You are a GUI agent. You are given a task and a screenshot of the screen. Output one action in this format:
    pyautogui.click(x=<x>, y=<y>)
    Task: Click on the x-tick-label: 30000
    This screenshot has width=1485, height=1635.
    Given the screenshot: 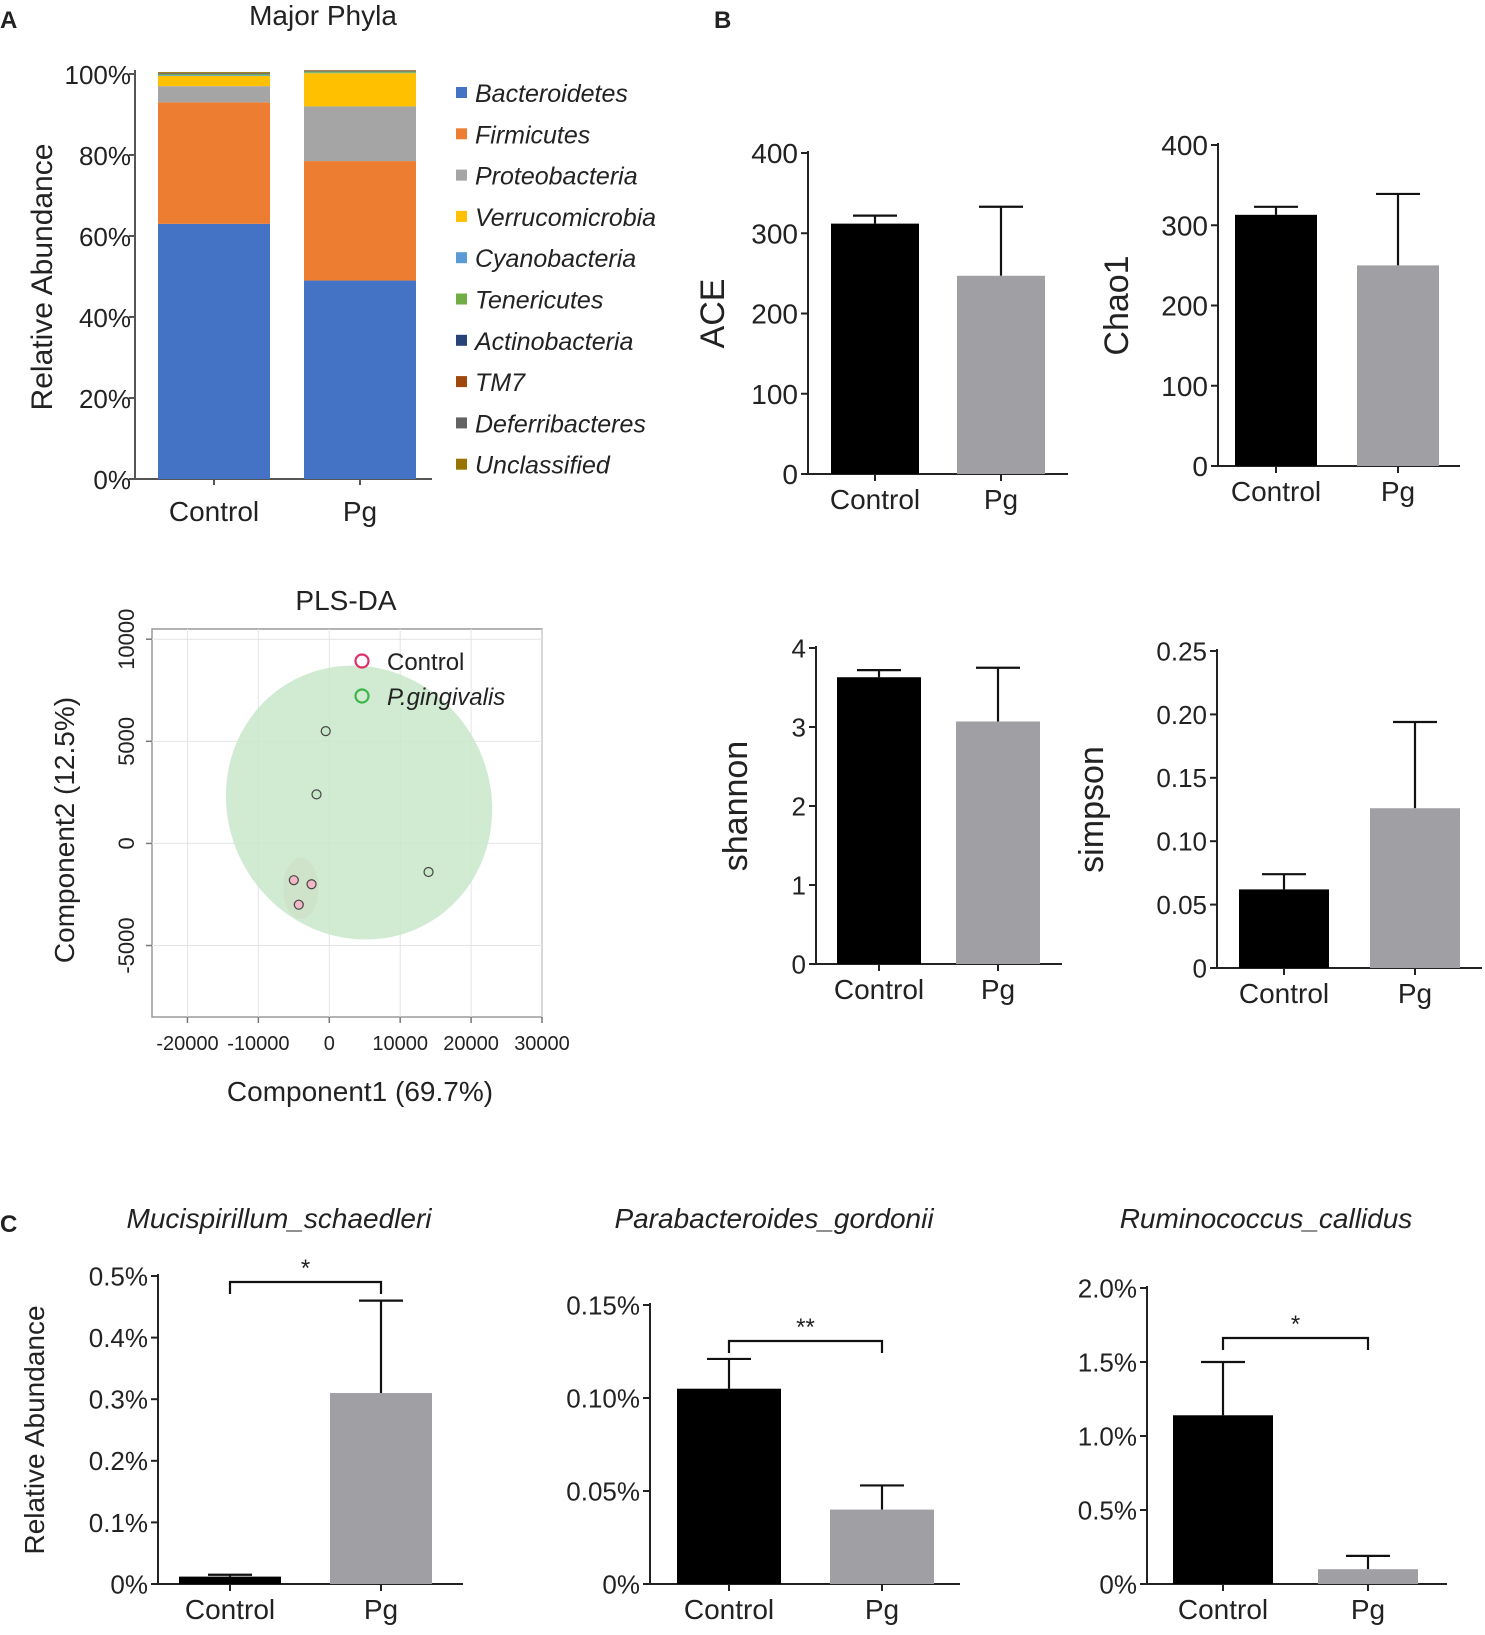 What is the action you would take?
    pyautogui.click(x=542, y=1044)
    